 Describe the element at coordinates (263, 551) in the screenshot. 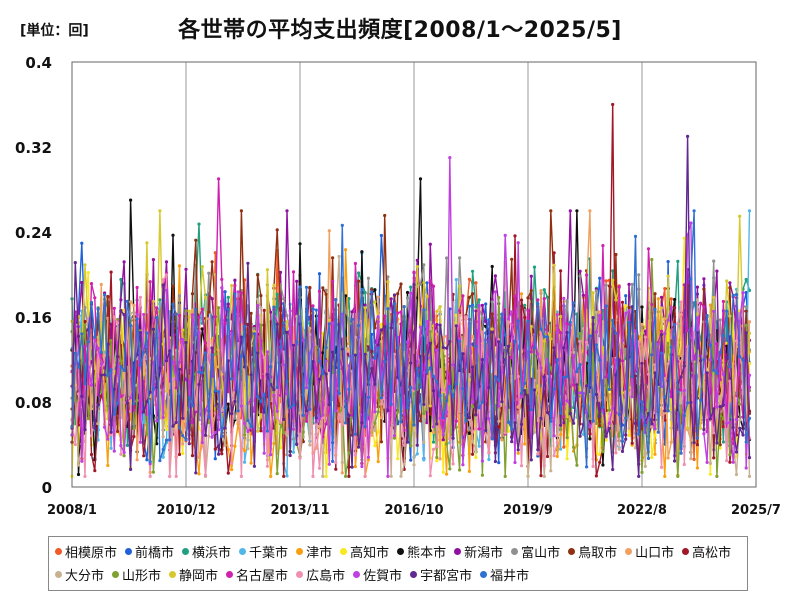

I see `legend-item: 千葉市` at that location.